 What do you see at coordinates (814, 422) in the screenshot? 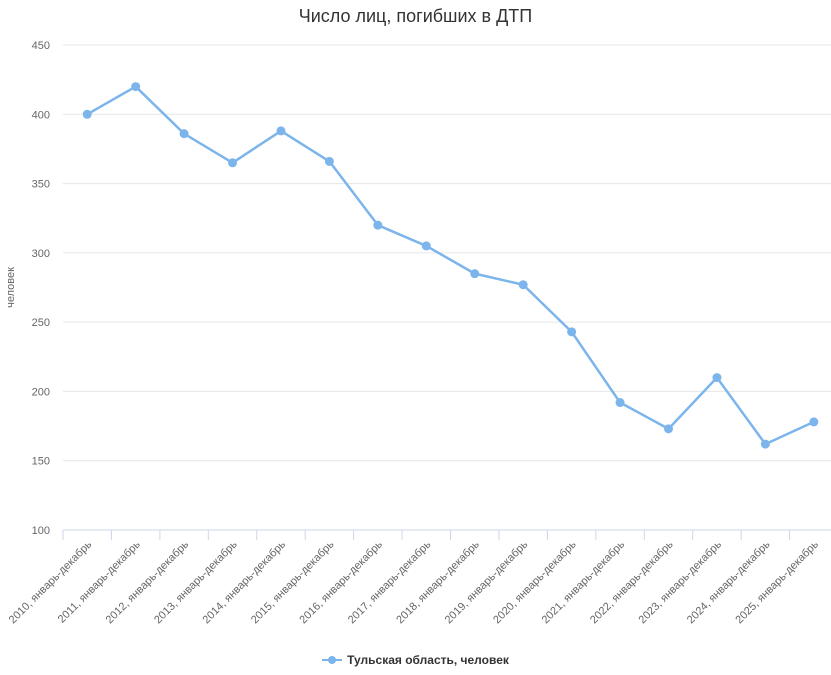
I see `data-point-2025` at bounding box center [814, 422].